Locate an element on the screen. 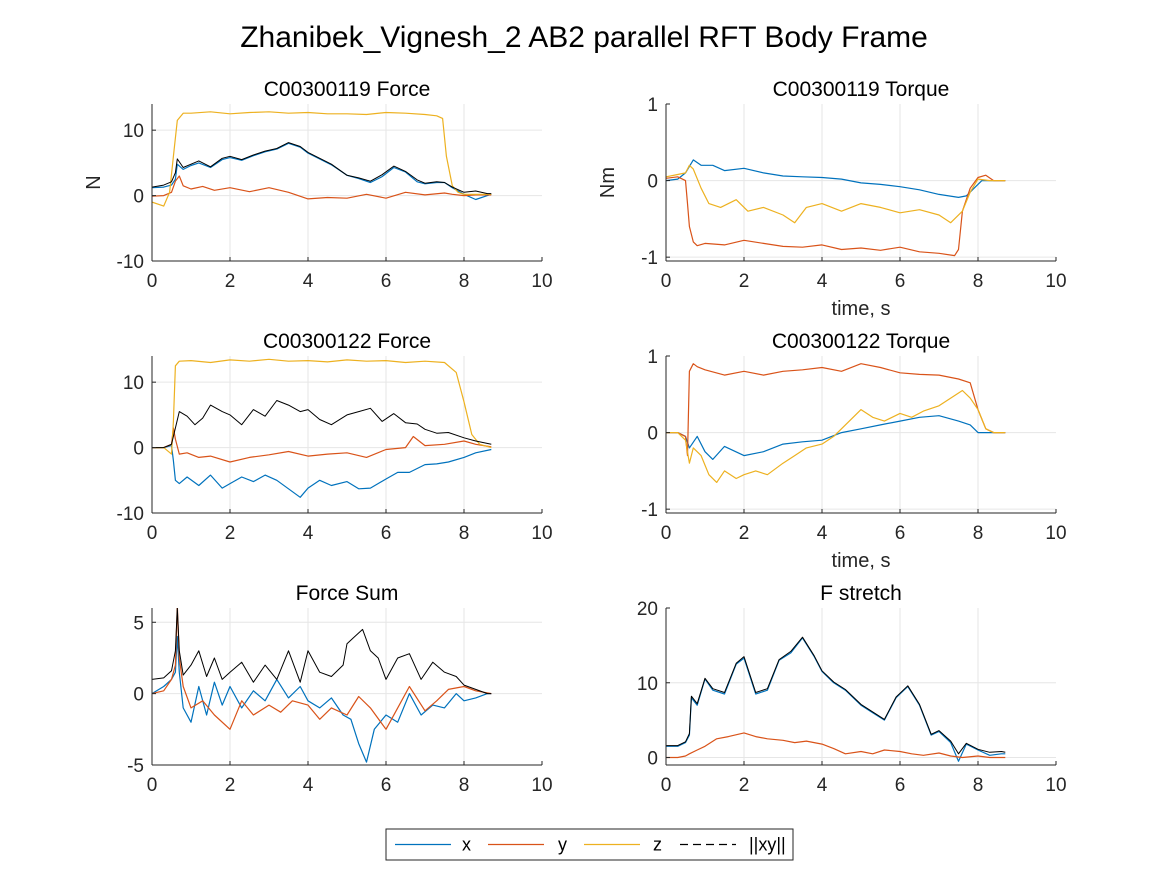 Image resolution: width=1167 pixels, height=875 pixels. subplot-title: C00300119 Torque is located at coordinates (861, 89).